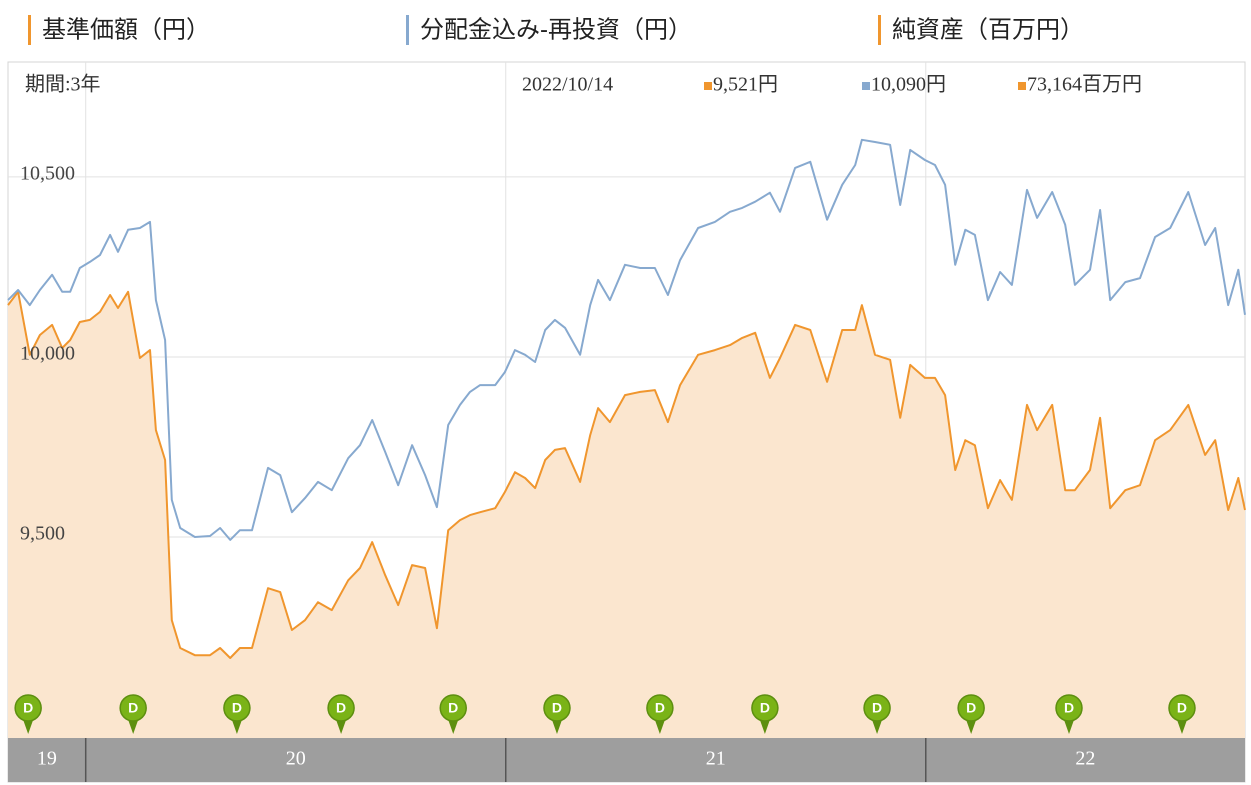  What do you see at coordinates (126, 29) in the screenshot?
I see `legend-label: 基準価額（円）` at bounding box center [126, 29].